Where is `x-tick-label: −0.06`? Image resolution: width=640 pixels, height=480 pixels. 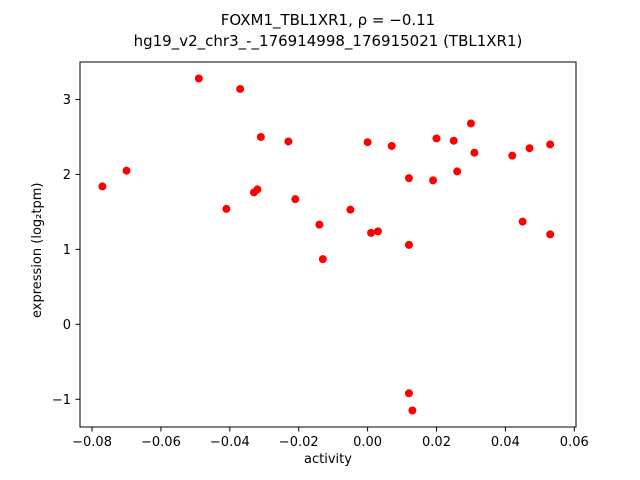
x-tick-label: −0.06 is located at coordinates (161, 442).